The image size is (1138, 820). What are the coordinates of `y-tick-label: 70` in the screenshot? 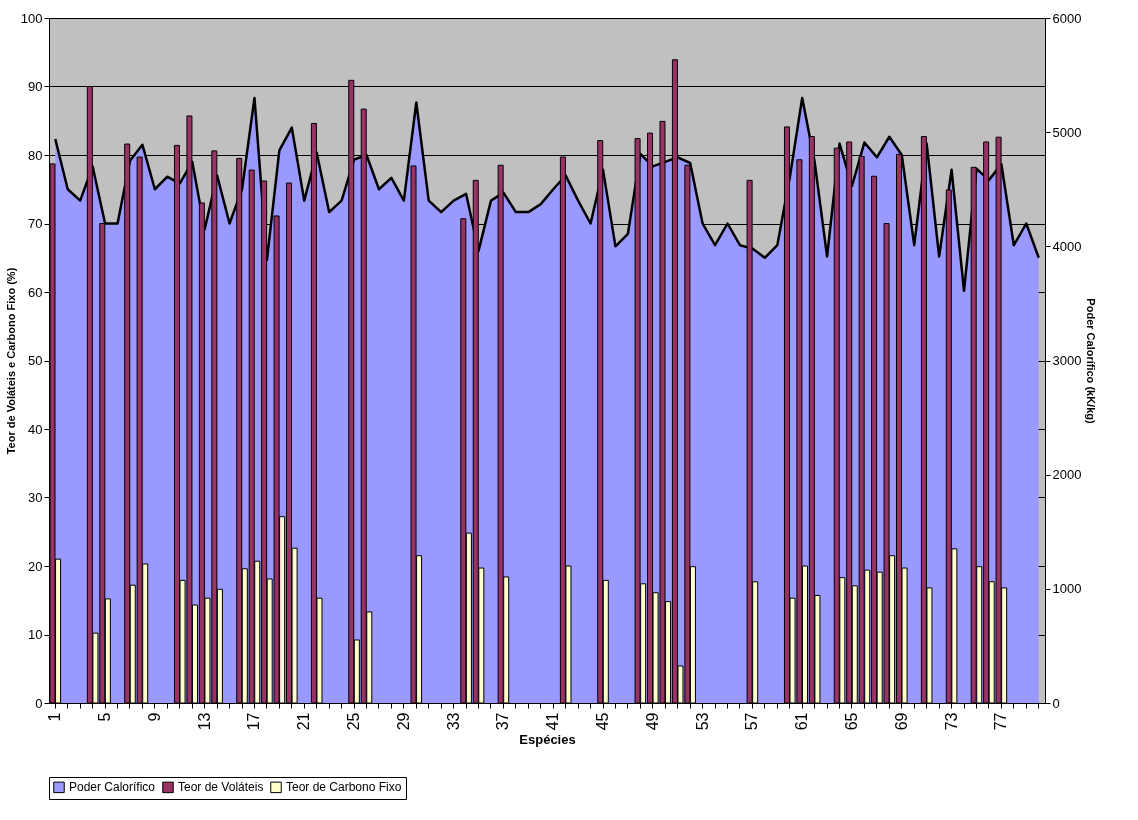 It's located at (35, 223).